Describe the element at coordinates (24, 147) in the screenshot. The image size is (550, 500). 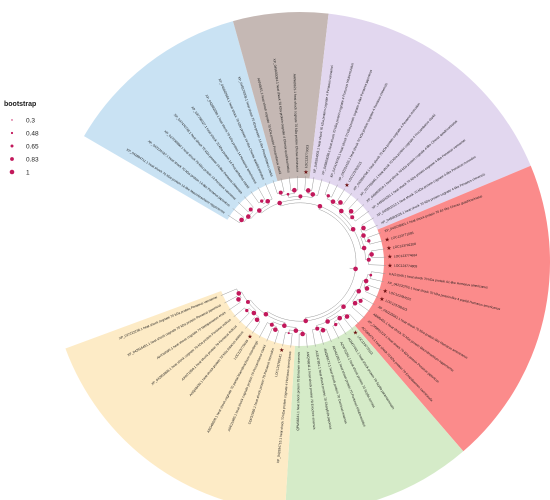
I see `legend-item: 0.65` at that location.